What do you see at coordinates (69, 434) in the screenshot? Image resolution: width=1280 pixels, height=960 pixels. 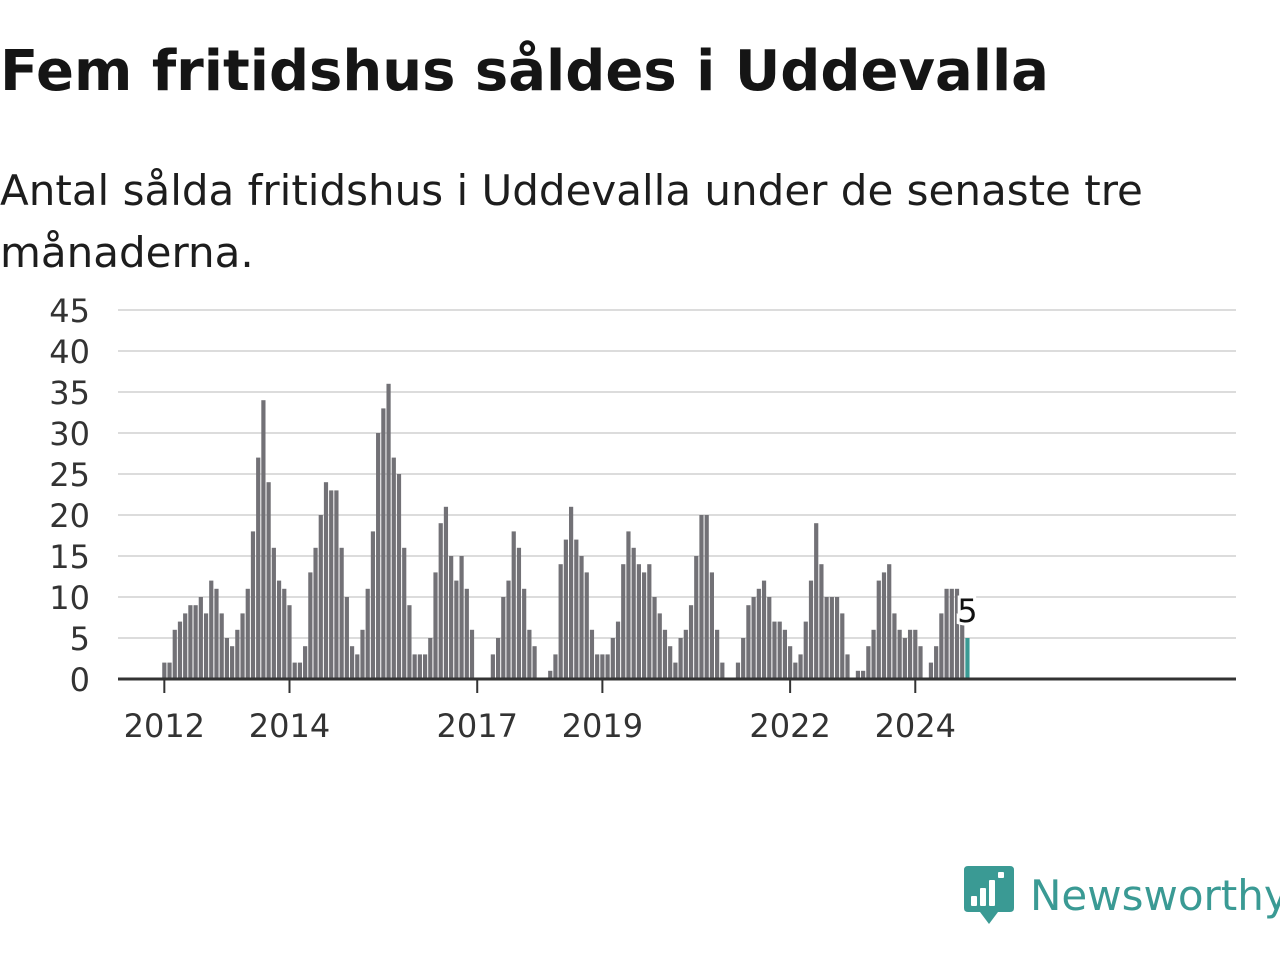 I see `y-tick-label: 30` at bounding box center [69, 434].